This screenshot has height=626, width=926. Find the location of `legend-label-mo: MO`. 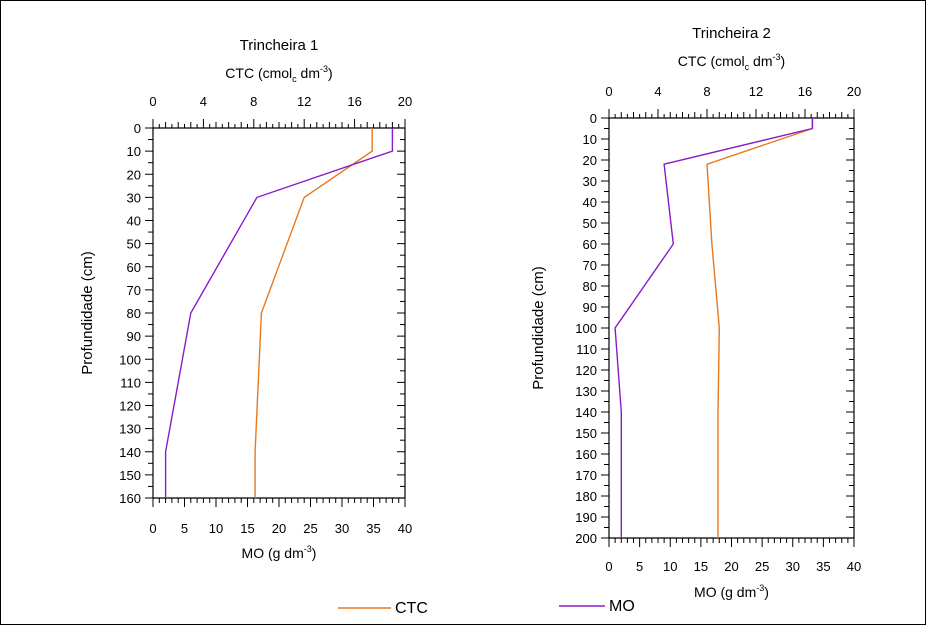

legend-label-mo: MO is located at coordinates (622, 606).